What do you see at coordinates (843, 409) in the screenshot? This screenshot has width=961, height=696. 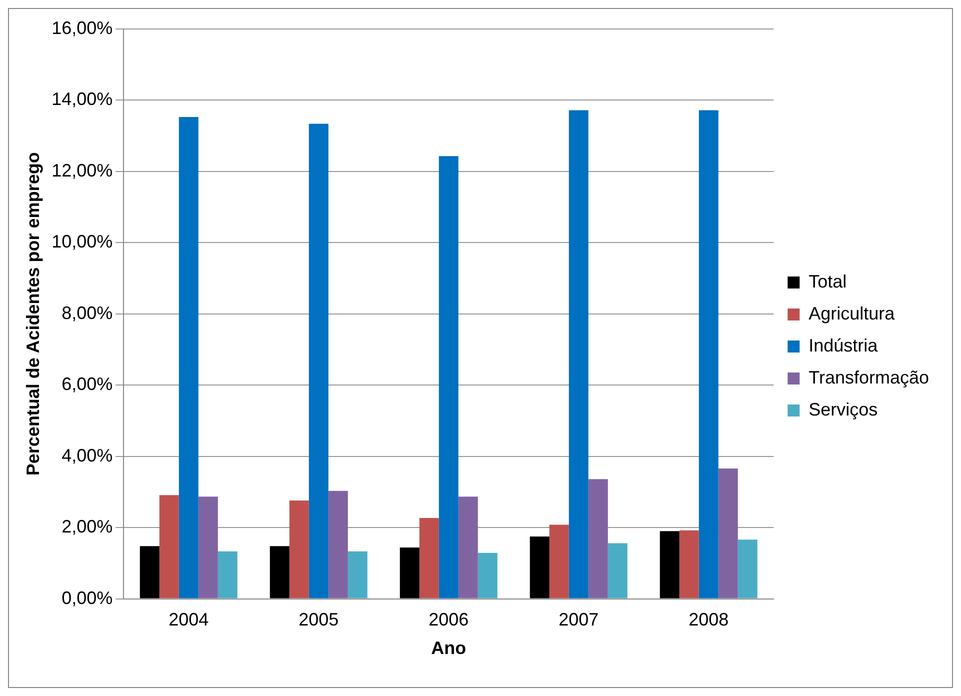 I see `legend-label: Serviços` at bounding box center [843, 409].